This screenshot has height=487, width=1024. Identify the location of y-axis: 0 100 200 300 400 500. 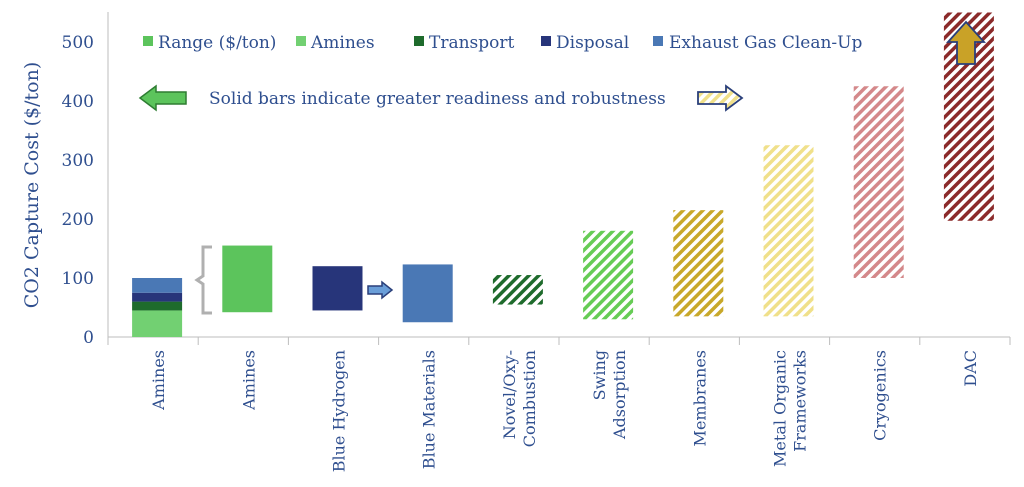
(85, 180).